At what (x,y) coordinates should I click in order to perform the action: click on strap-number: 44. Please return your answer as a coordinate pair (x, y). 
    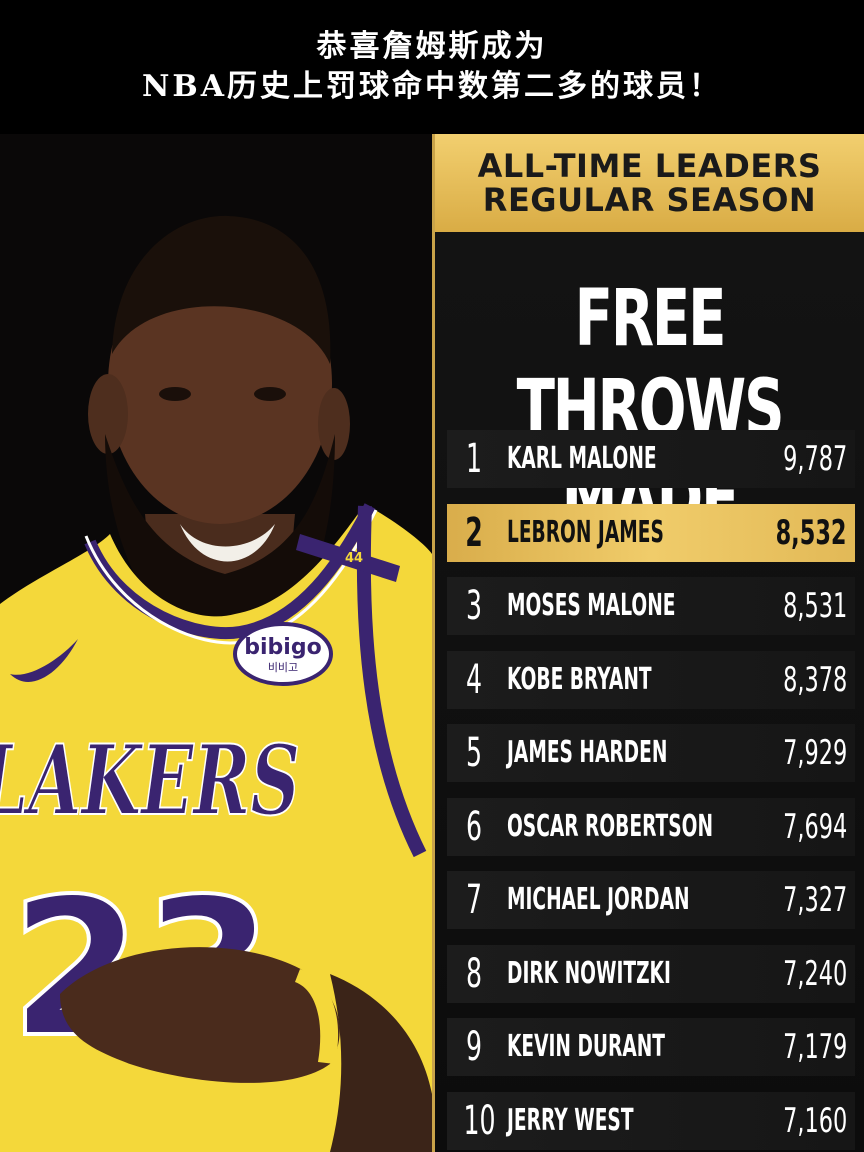
    Looking at the image, I should click on (354, 558).